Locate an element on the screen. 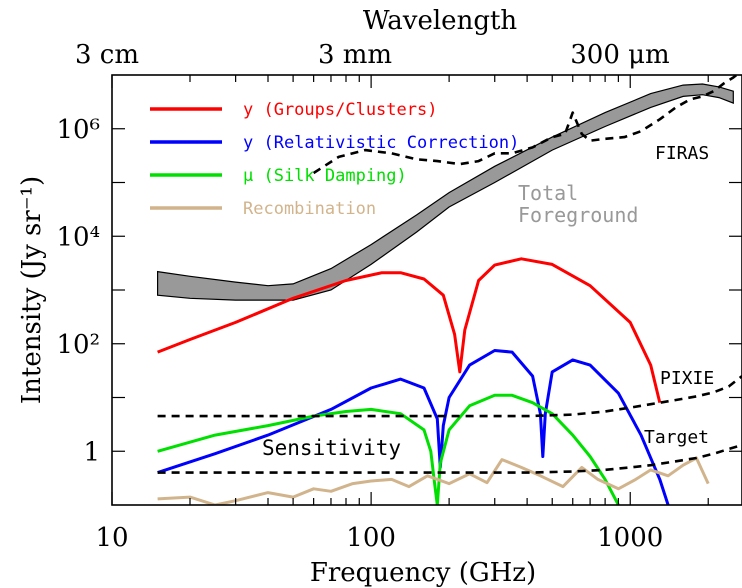  sensitivity-label: Sensitivity is located at coordinates (331, 448).